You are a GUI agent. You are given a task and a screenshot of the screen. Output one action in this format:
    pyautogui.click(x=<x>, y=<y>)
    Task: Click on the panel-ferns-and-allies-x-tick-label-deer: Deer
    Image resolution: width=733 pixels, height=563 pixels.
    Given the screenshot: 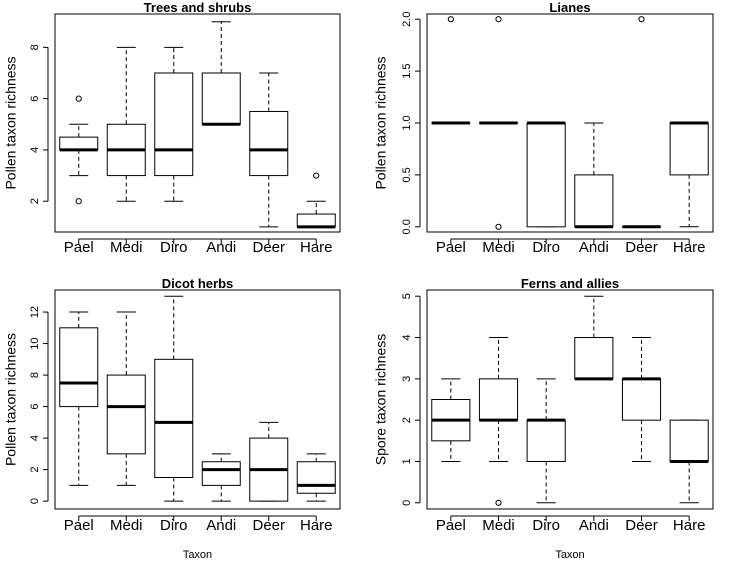 What is the action you would take?
    pyautogui.click(x=641, y=525)
    